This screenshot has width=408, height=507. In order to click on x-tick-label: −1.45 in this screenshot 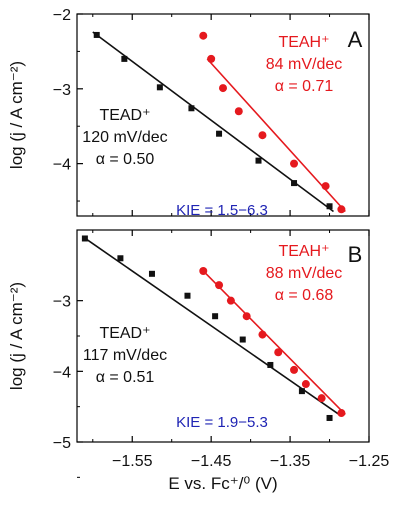, I will do `click(211, 461)`.